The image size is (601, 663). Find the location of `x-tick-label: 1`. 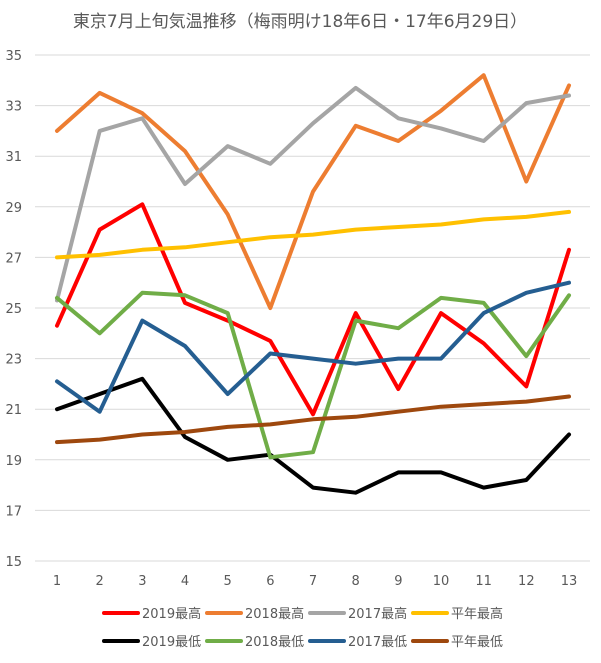

x-tick-label: 1 is located at coordinates (57, 581).